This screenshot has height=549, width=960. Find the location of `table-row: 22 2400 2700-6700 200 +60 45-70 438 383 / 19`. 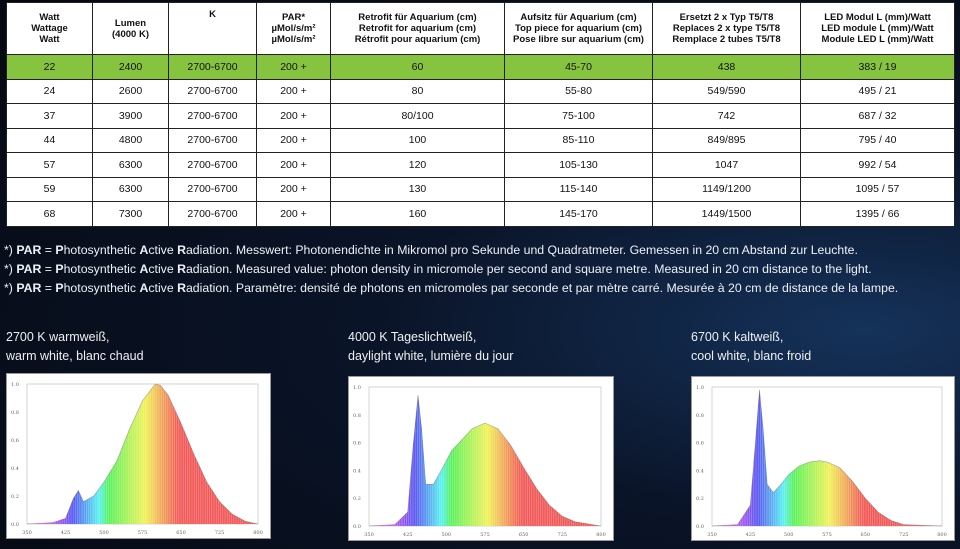

table-row: 22 2400 2700-6700 200 +60 45-70 438 383 / 19 is located at coordinates (480, 67).